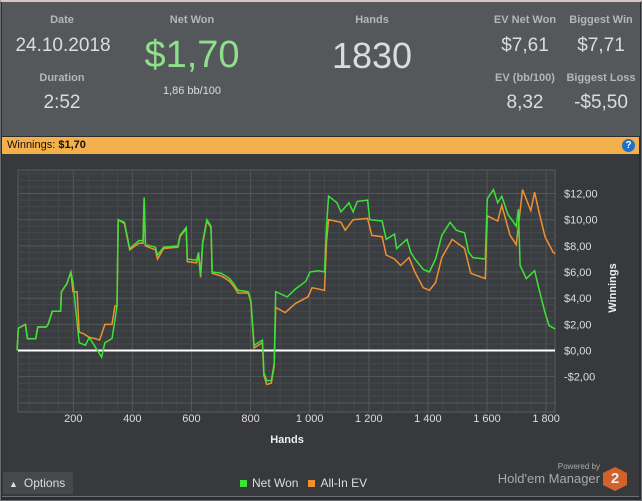 This screenshot has height=501, width=642. Describe the element at coordinates (192, 91) in the screenshot. I see `bb100-value: 1,86 bb/100` at that location.